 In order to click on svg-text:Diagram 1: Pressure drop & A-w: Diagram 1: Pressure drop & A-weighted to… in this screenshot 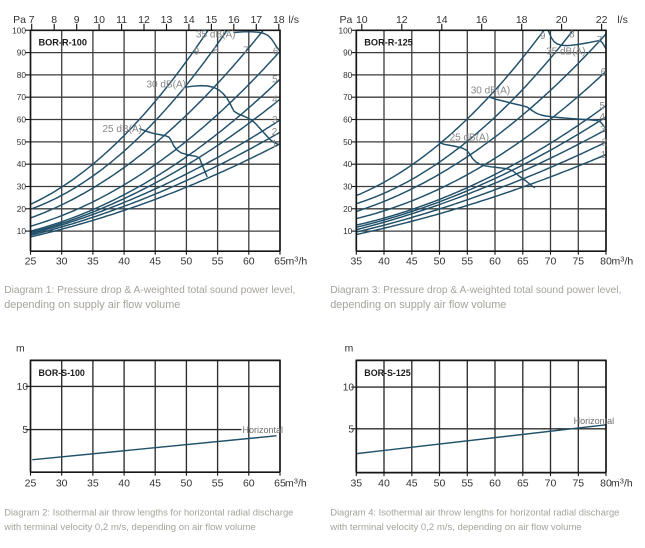, I will do `click(149, 290)`.